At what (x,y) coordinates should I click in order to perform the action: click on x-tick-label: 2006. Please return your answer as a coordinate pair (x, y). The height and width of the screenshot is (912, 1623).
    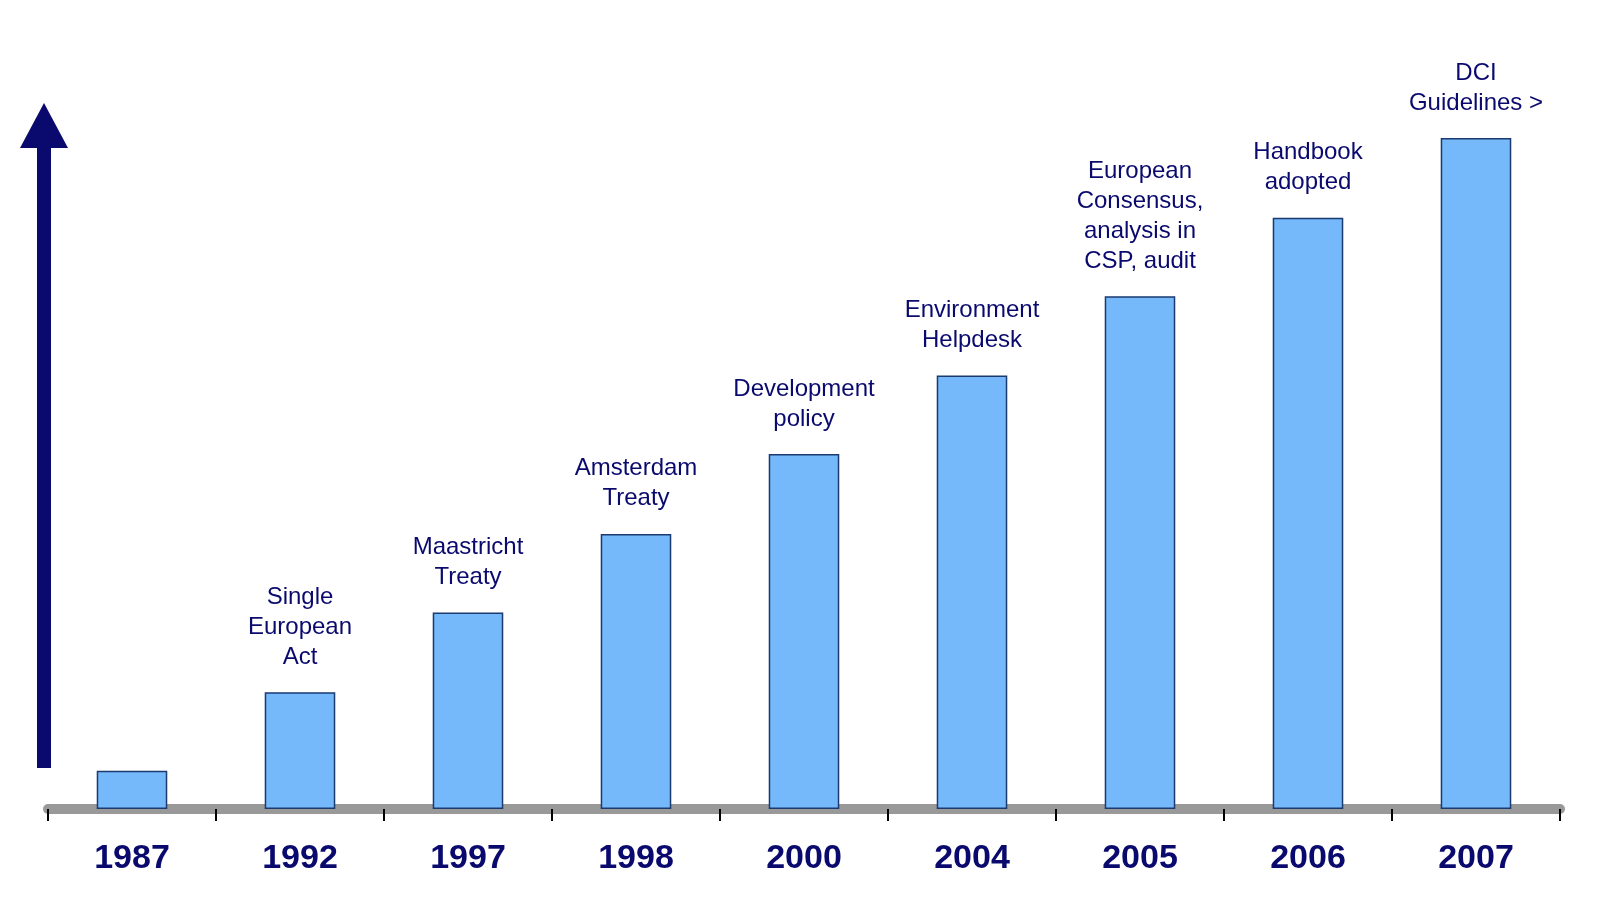
    Looking at the image, I should click on (1308, 856).